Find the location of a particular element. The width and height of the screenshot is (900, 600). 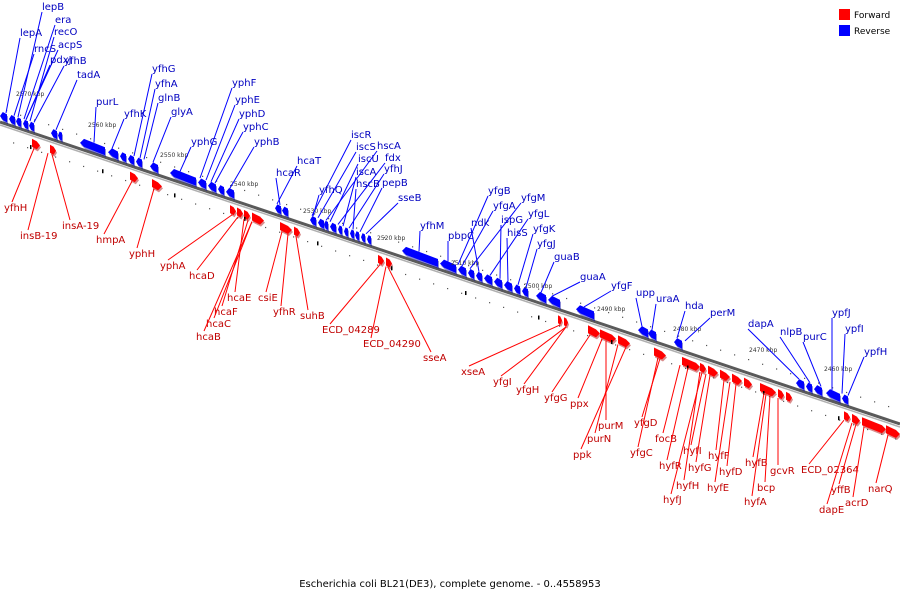

scale-tick-label: 2540 kbp is located at coordinates (244, 184).